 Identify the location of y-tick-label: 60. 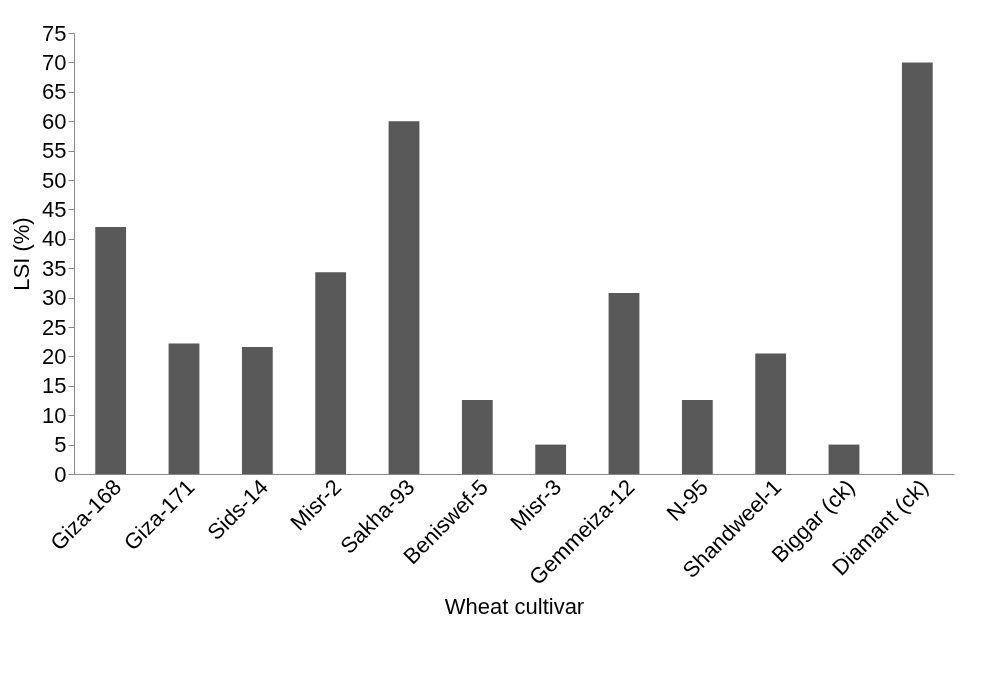
(54, 121).